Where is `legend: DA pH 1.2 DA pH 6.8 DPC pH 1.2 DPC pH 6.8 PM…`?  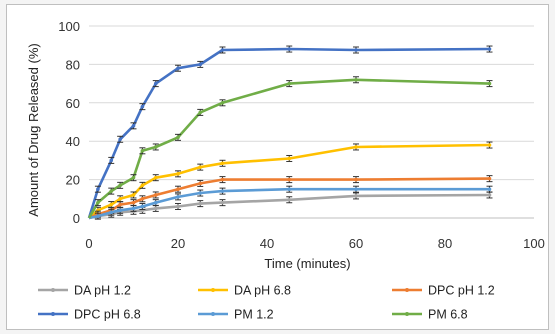
legend: DA pH 1.2 DA pH 6.8 DPC pH 1.2 DPC pH 6.8 PM… is located at coordinates (266, 303).